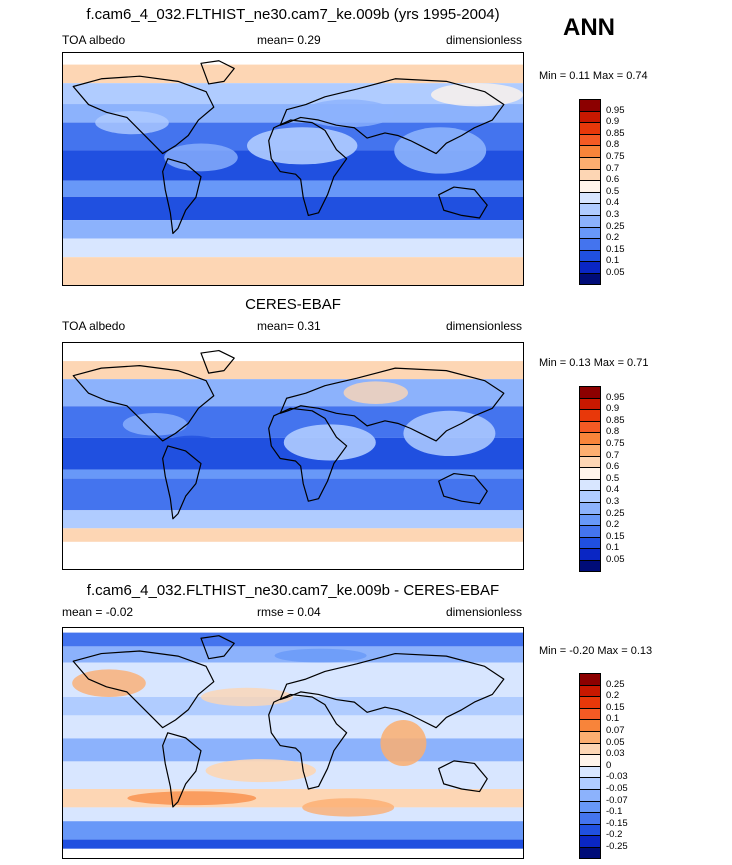  Describe the element at coordinates (596, 651) in the screenshot. I see `panel3-minmax: Min = -0.20 Max = 0.13` at that location.